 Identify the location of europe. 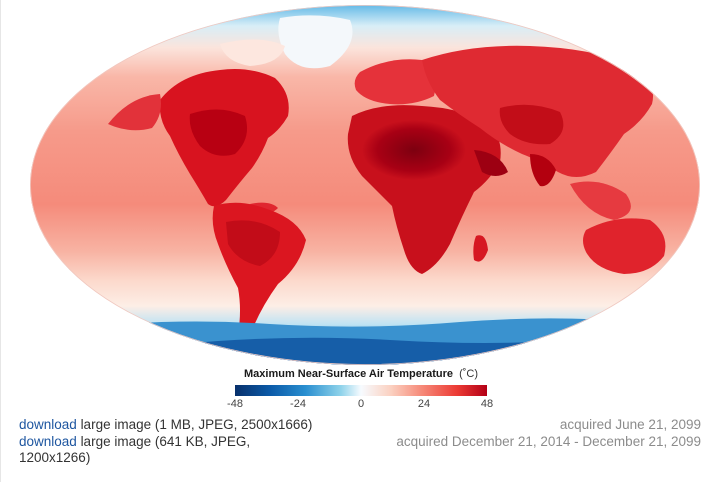
(395, 82).